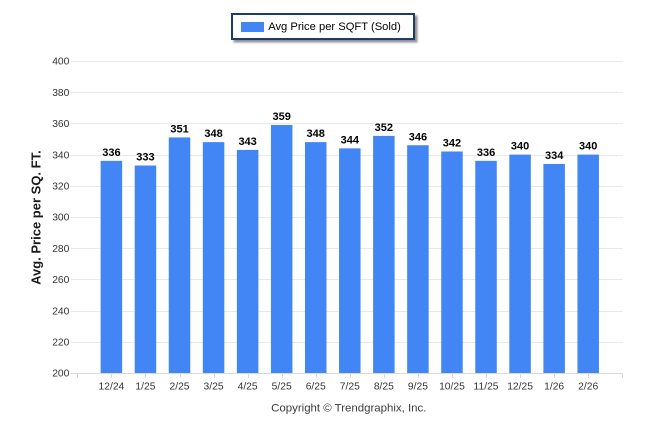 The image size is (646, 434). Describe the element at coordinates (60, 249) in the screenshot. I see `svg-text: 280` at that location.